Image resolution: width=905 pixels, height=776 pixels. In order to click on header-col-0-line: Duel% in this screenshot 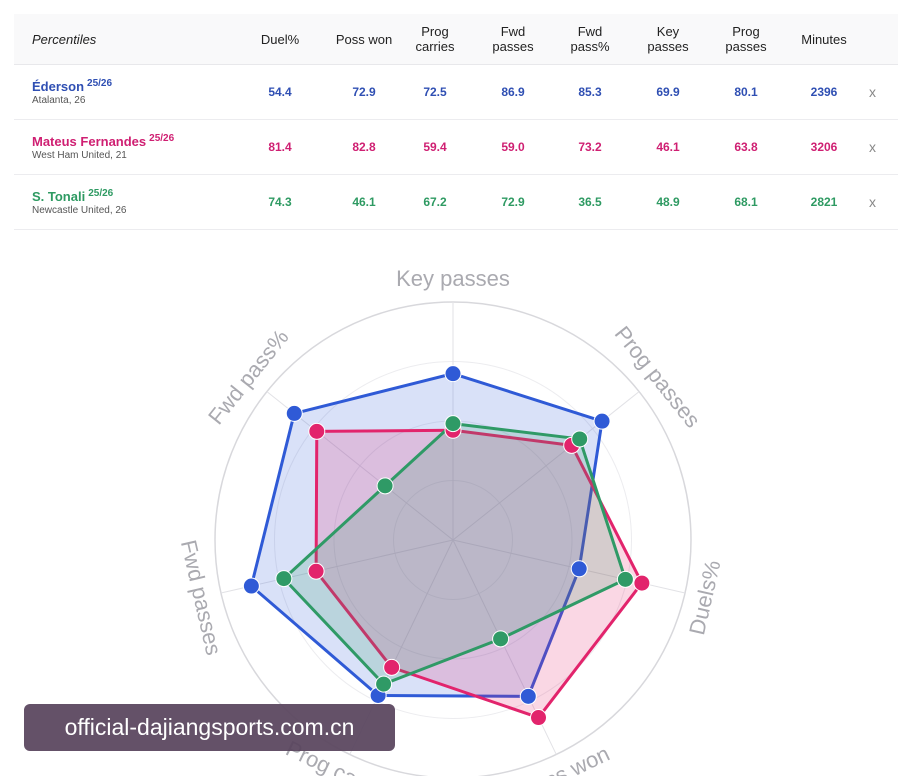, I will do `click(280, 39)`.